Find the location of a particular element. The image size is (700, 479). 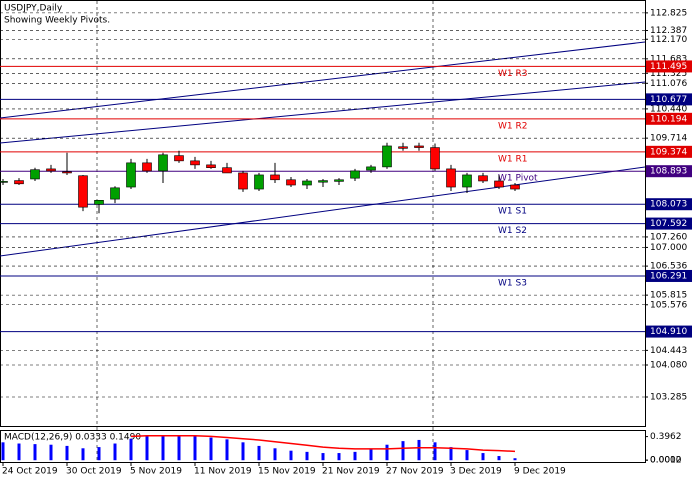

level-name: W1 Pivot is located at coordinates (518, 179).